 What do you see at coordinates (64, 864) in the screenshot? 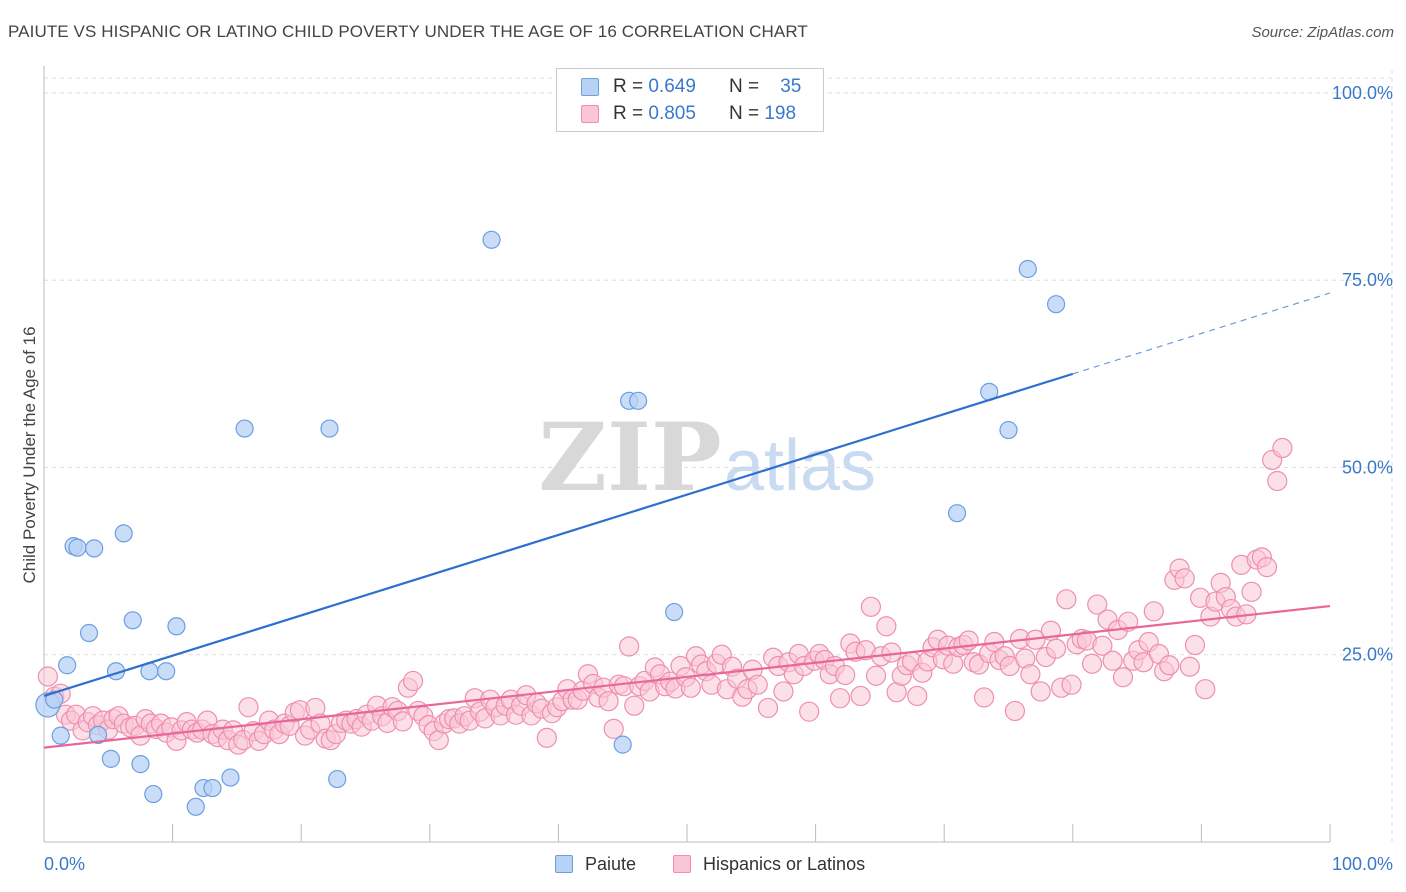
I see `x-tick-label: 0.0%` at bounding box center [64, 864].